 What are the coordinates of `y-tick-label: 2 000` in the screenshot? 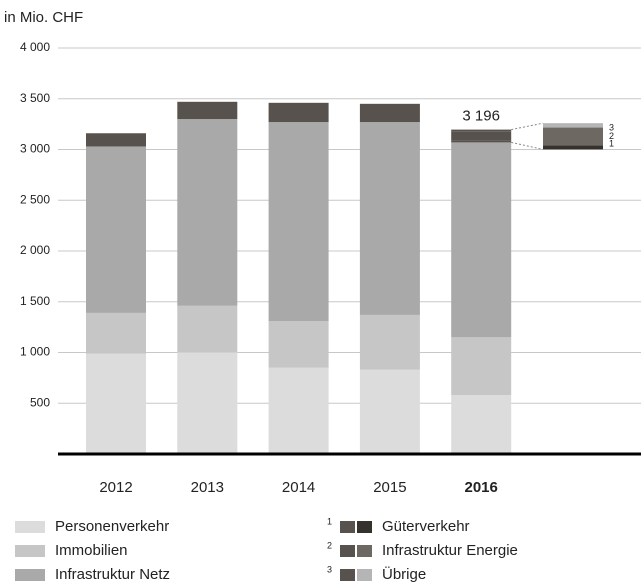 It's located at (35, 250).